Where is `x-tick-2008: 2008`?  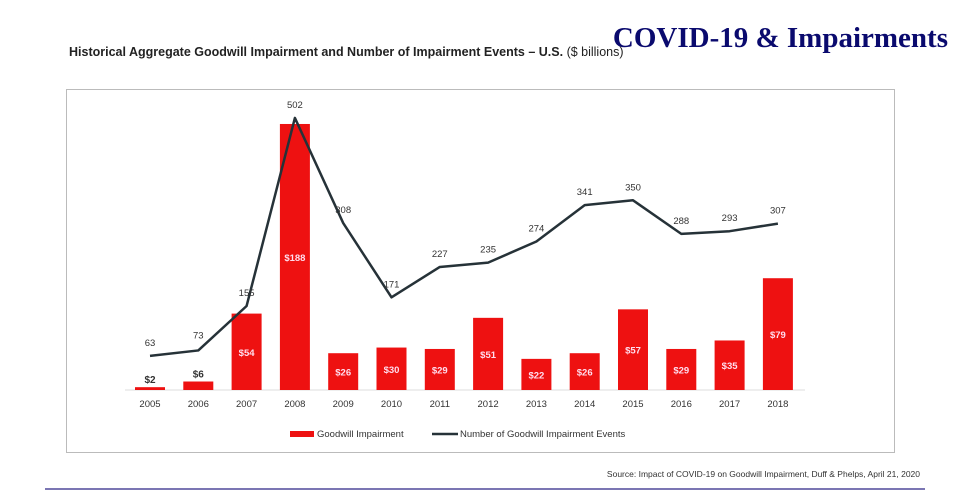
x-tick-2008: 2008 is located at coordinates (294, 404).